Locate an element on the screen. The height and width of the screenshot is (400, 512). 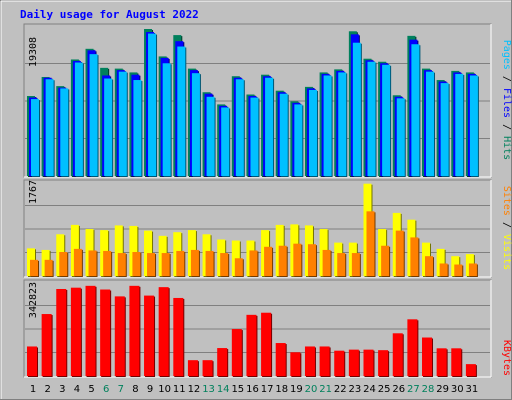
x-tick-label: 27 is located at coordinates (413, 389).